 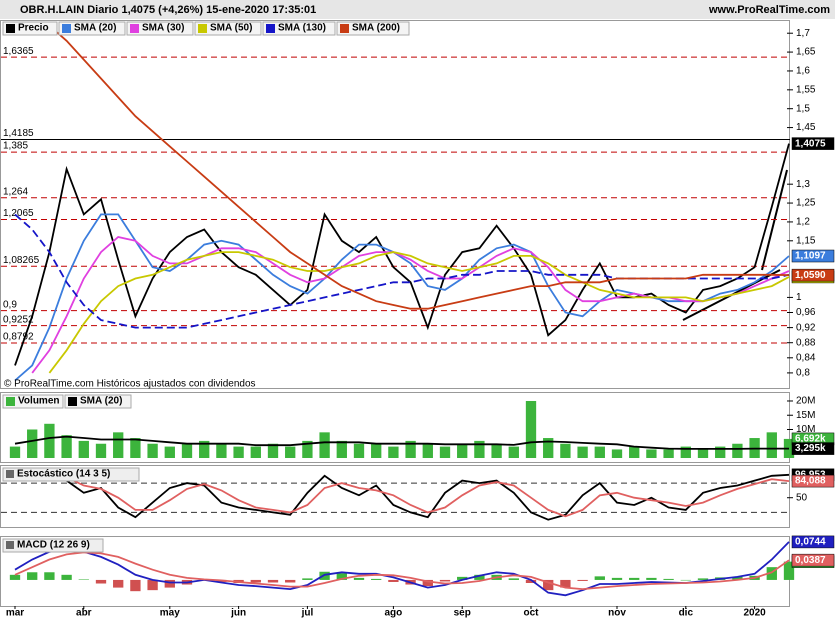 What do you see at coordinates (402, 571) in the screenshot?
I see `series-line` at bounding box center [402, 571].